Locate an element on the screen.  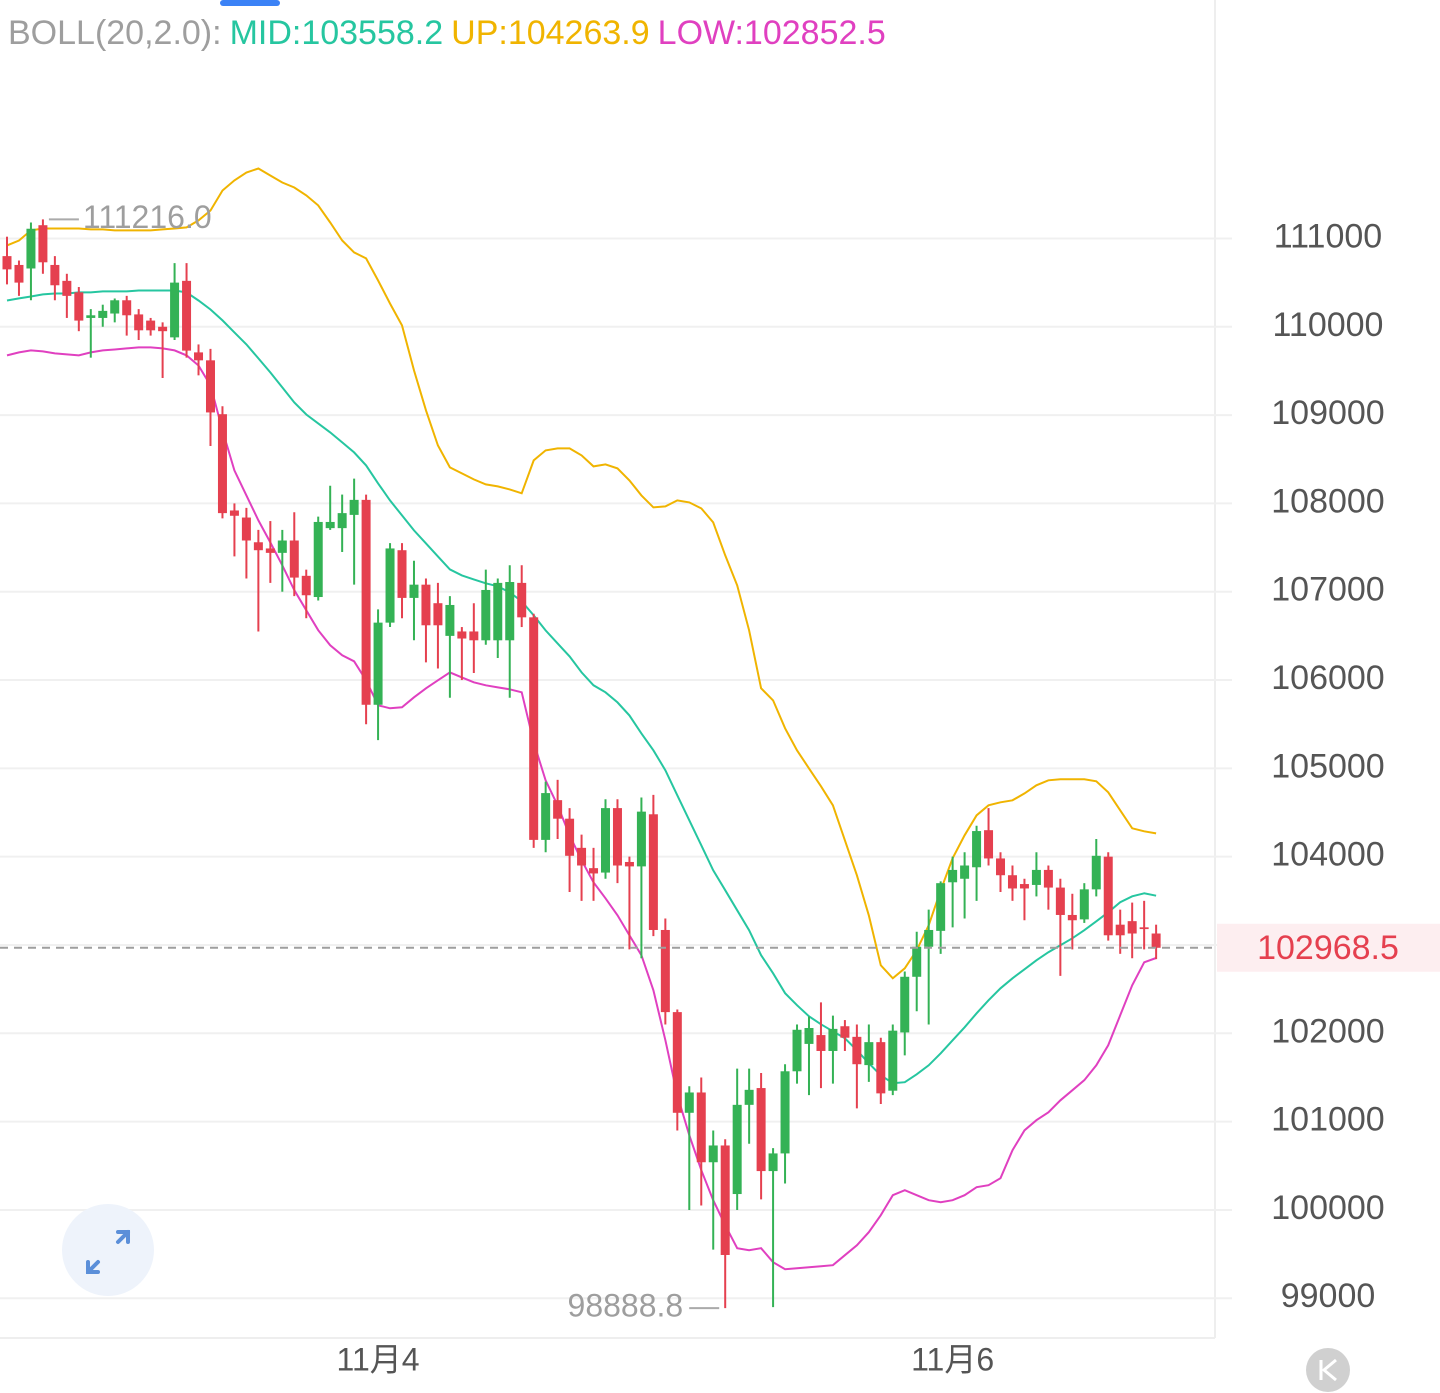
tab-indicator is located at coordinates (250, 3).